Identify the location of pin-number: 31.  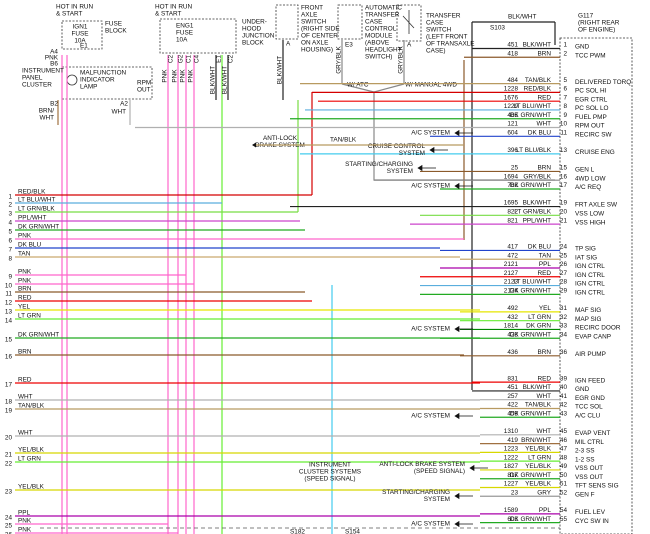
(564, 308).